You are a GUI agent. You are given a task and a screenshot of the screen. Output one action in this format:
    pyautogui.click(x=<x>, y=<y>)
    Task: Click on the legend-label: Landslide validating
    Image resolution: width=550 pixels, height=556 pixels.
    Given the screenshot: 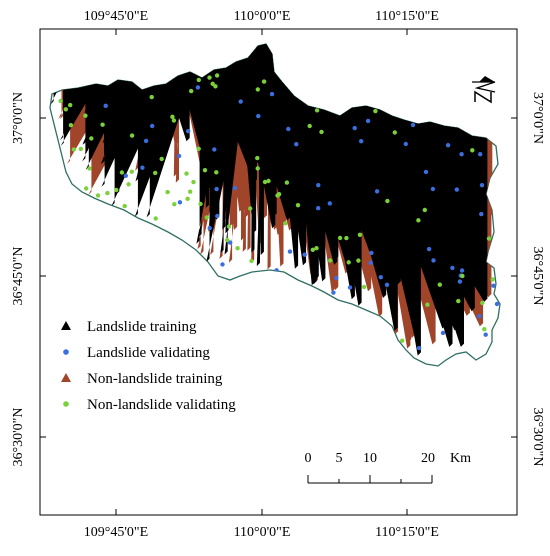 What is the action you would take?
    pyautogui.click(x=148, y=353)
    